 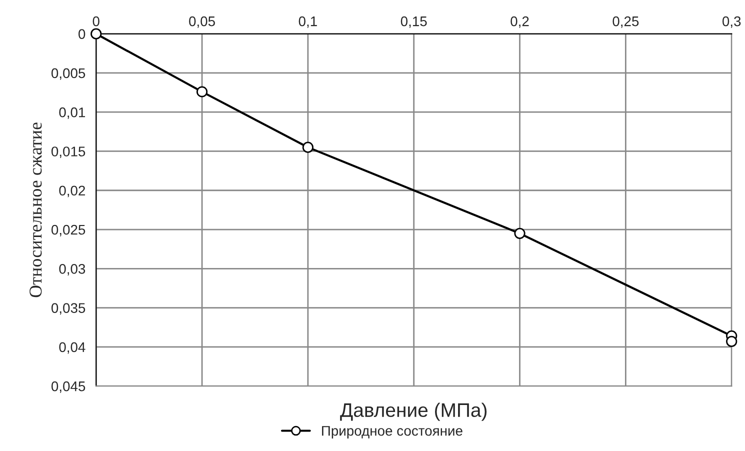 What do you see at coordinates (68, 230) in the screenshot?
I see `y-tick-label: 0,025` at bounding box center [68, 230].